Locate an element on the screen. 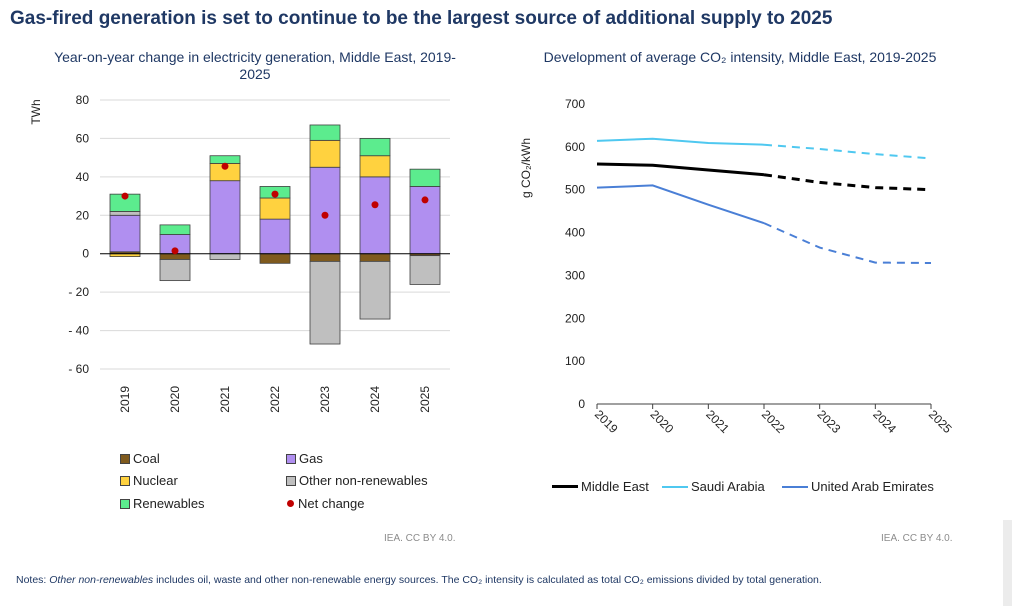 This screenshot has height=606, width=1012. net-change-point-2019 is located at coordinates (125, 196).